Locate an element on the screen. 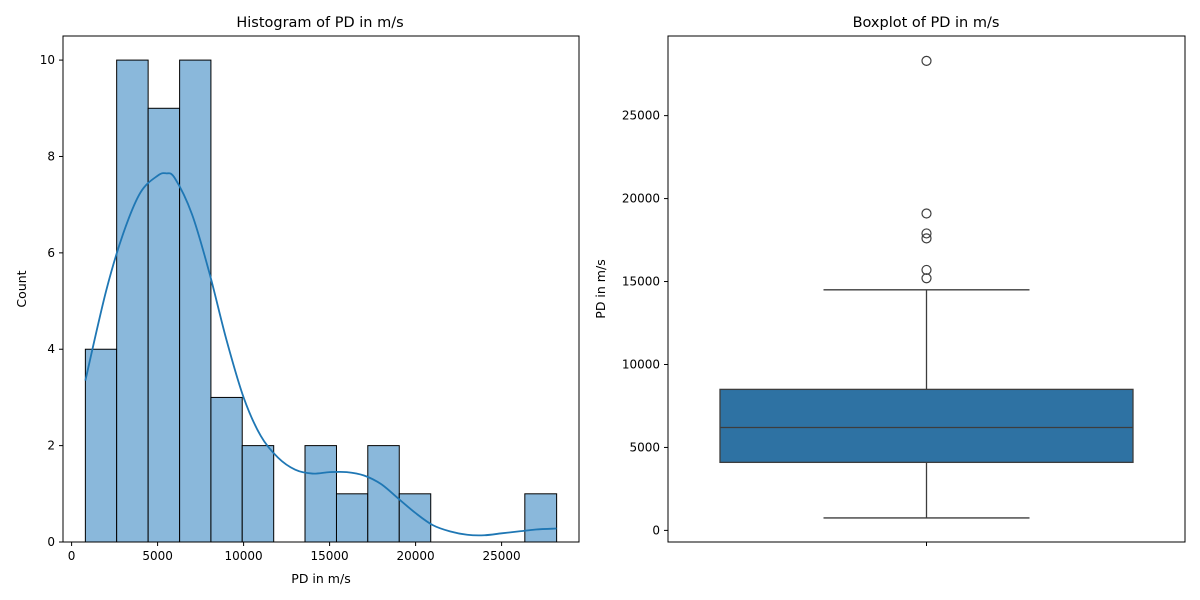 This screenshot has width=1200, height=600. x-tick-label: 25000 is located at coordinates (502, 556).